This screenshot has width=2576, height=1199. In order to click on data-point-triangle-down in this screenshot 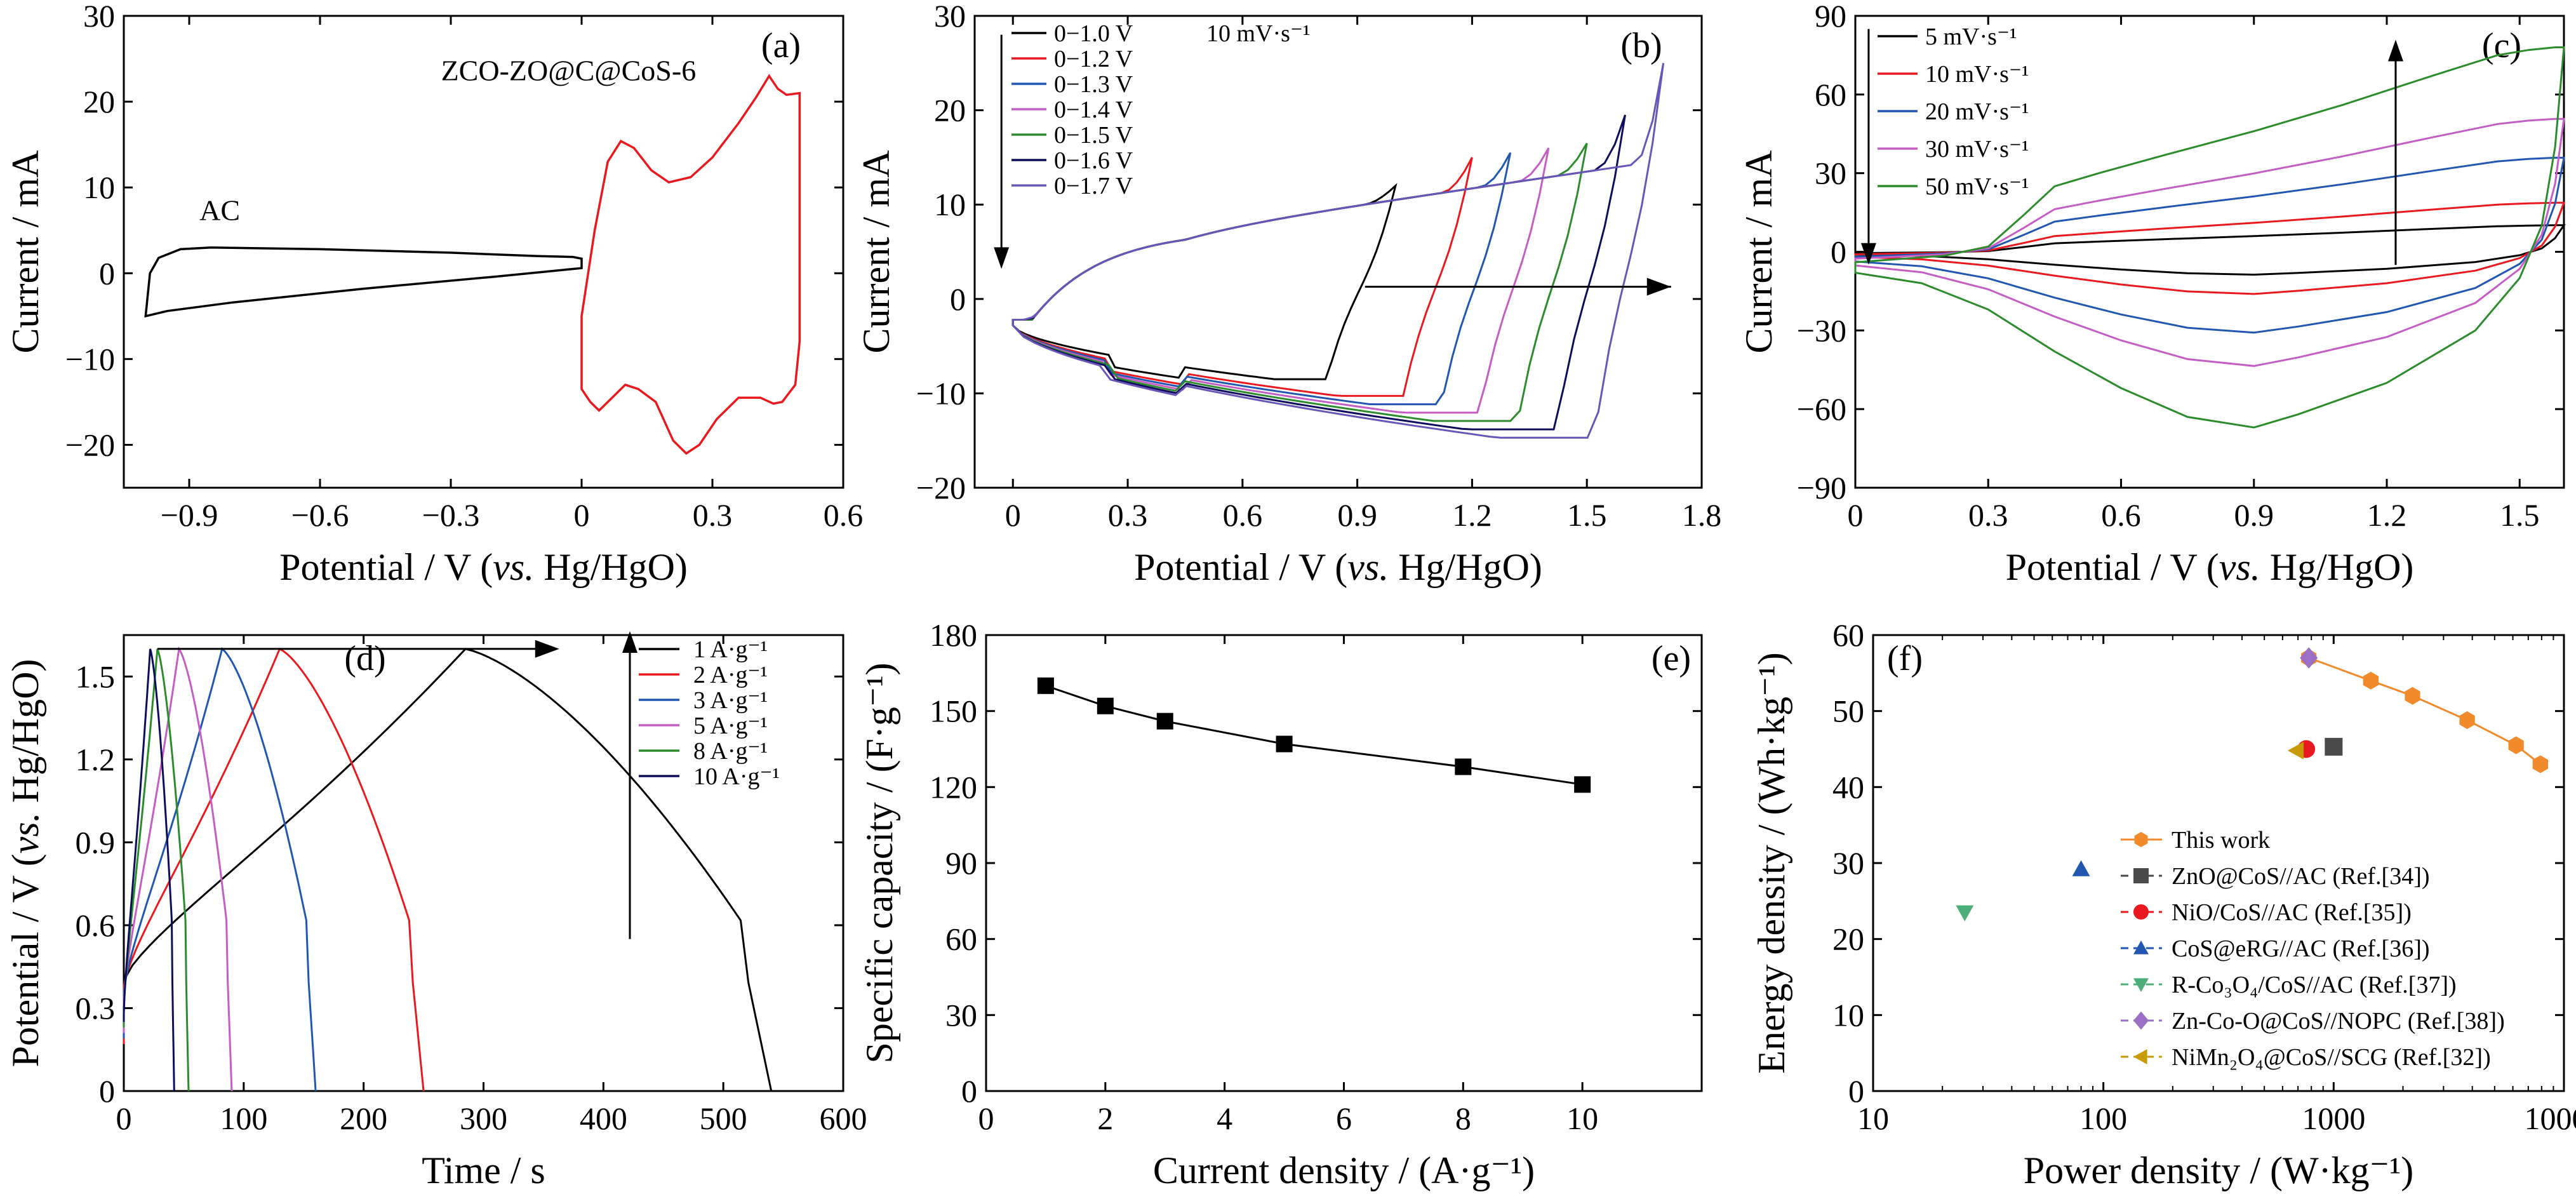, I will do `click(1965, 913)`.